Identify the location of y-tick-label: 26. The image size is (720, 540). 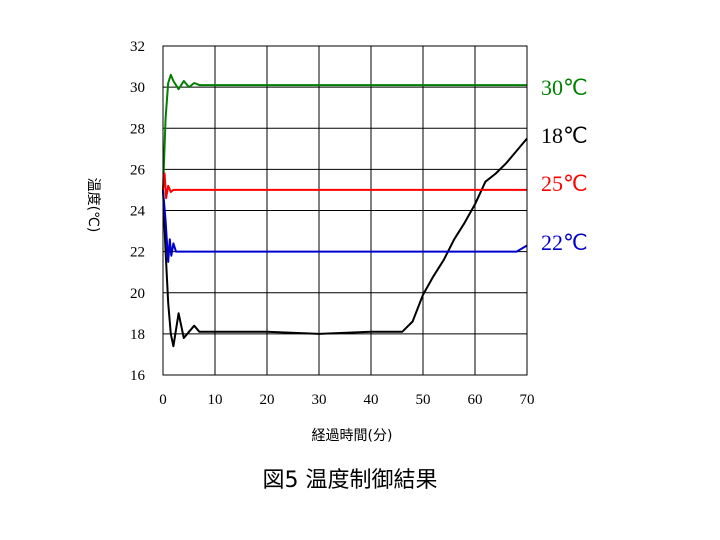
(138, 170).